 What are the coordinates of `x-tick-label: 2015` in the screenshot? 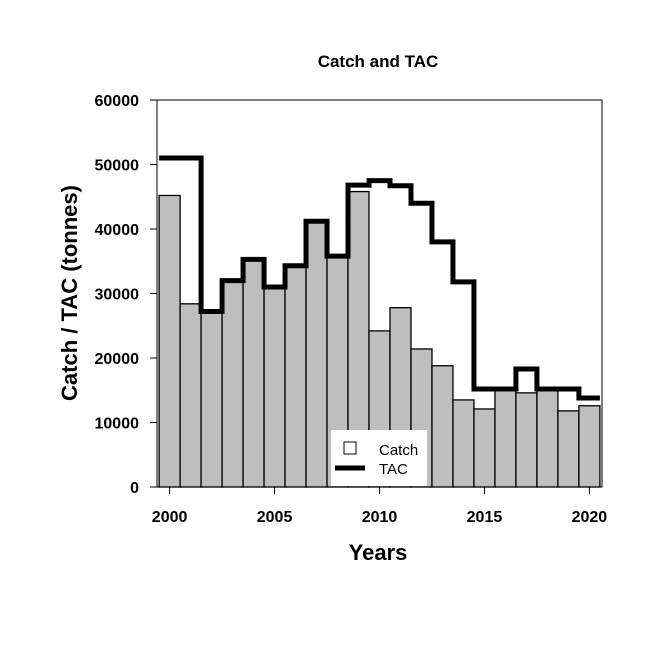 It's located at (485, 517).